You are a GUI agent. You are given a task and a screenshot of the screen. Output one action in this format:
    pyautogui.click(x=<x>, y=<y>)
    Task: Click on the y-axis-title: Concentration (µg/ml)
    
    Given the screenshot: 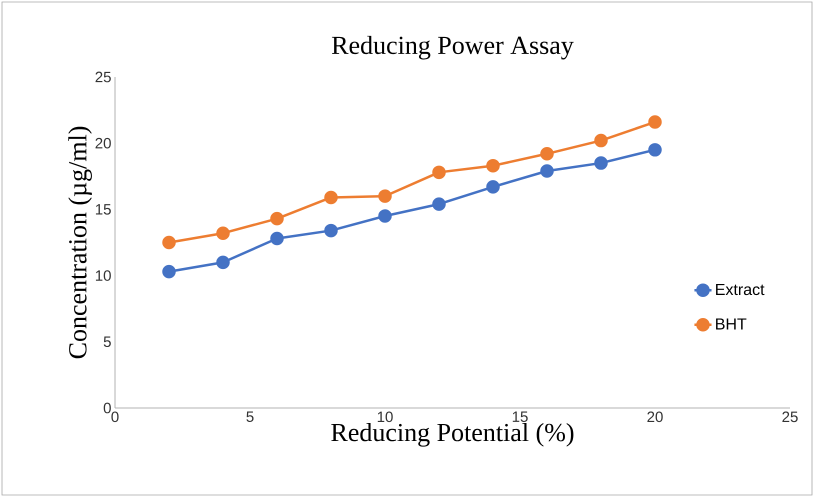 What is the action you would take?
    pyautogui.click(x=80, y=242)
    